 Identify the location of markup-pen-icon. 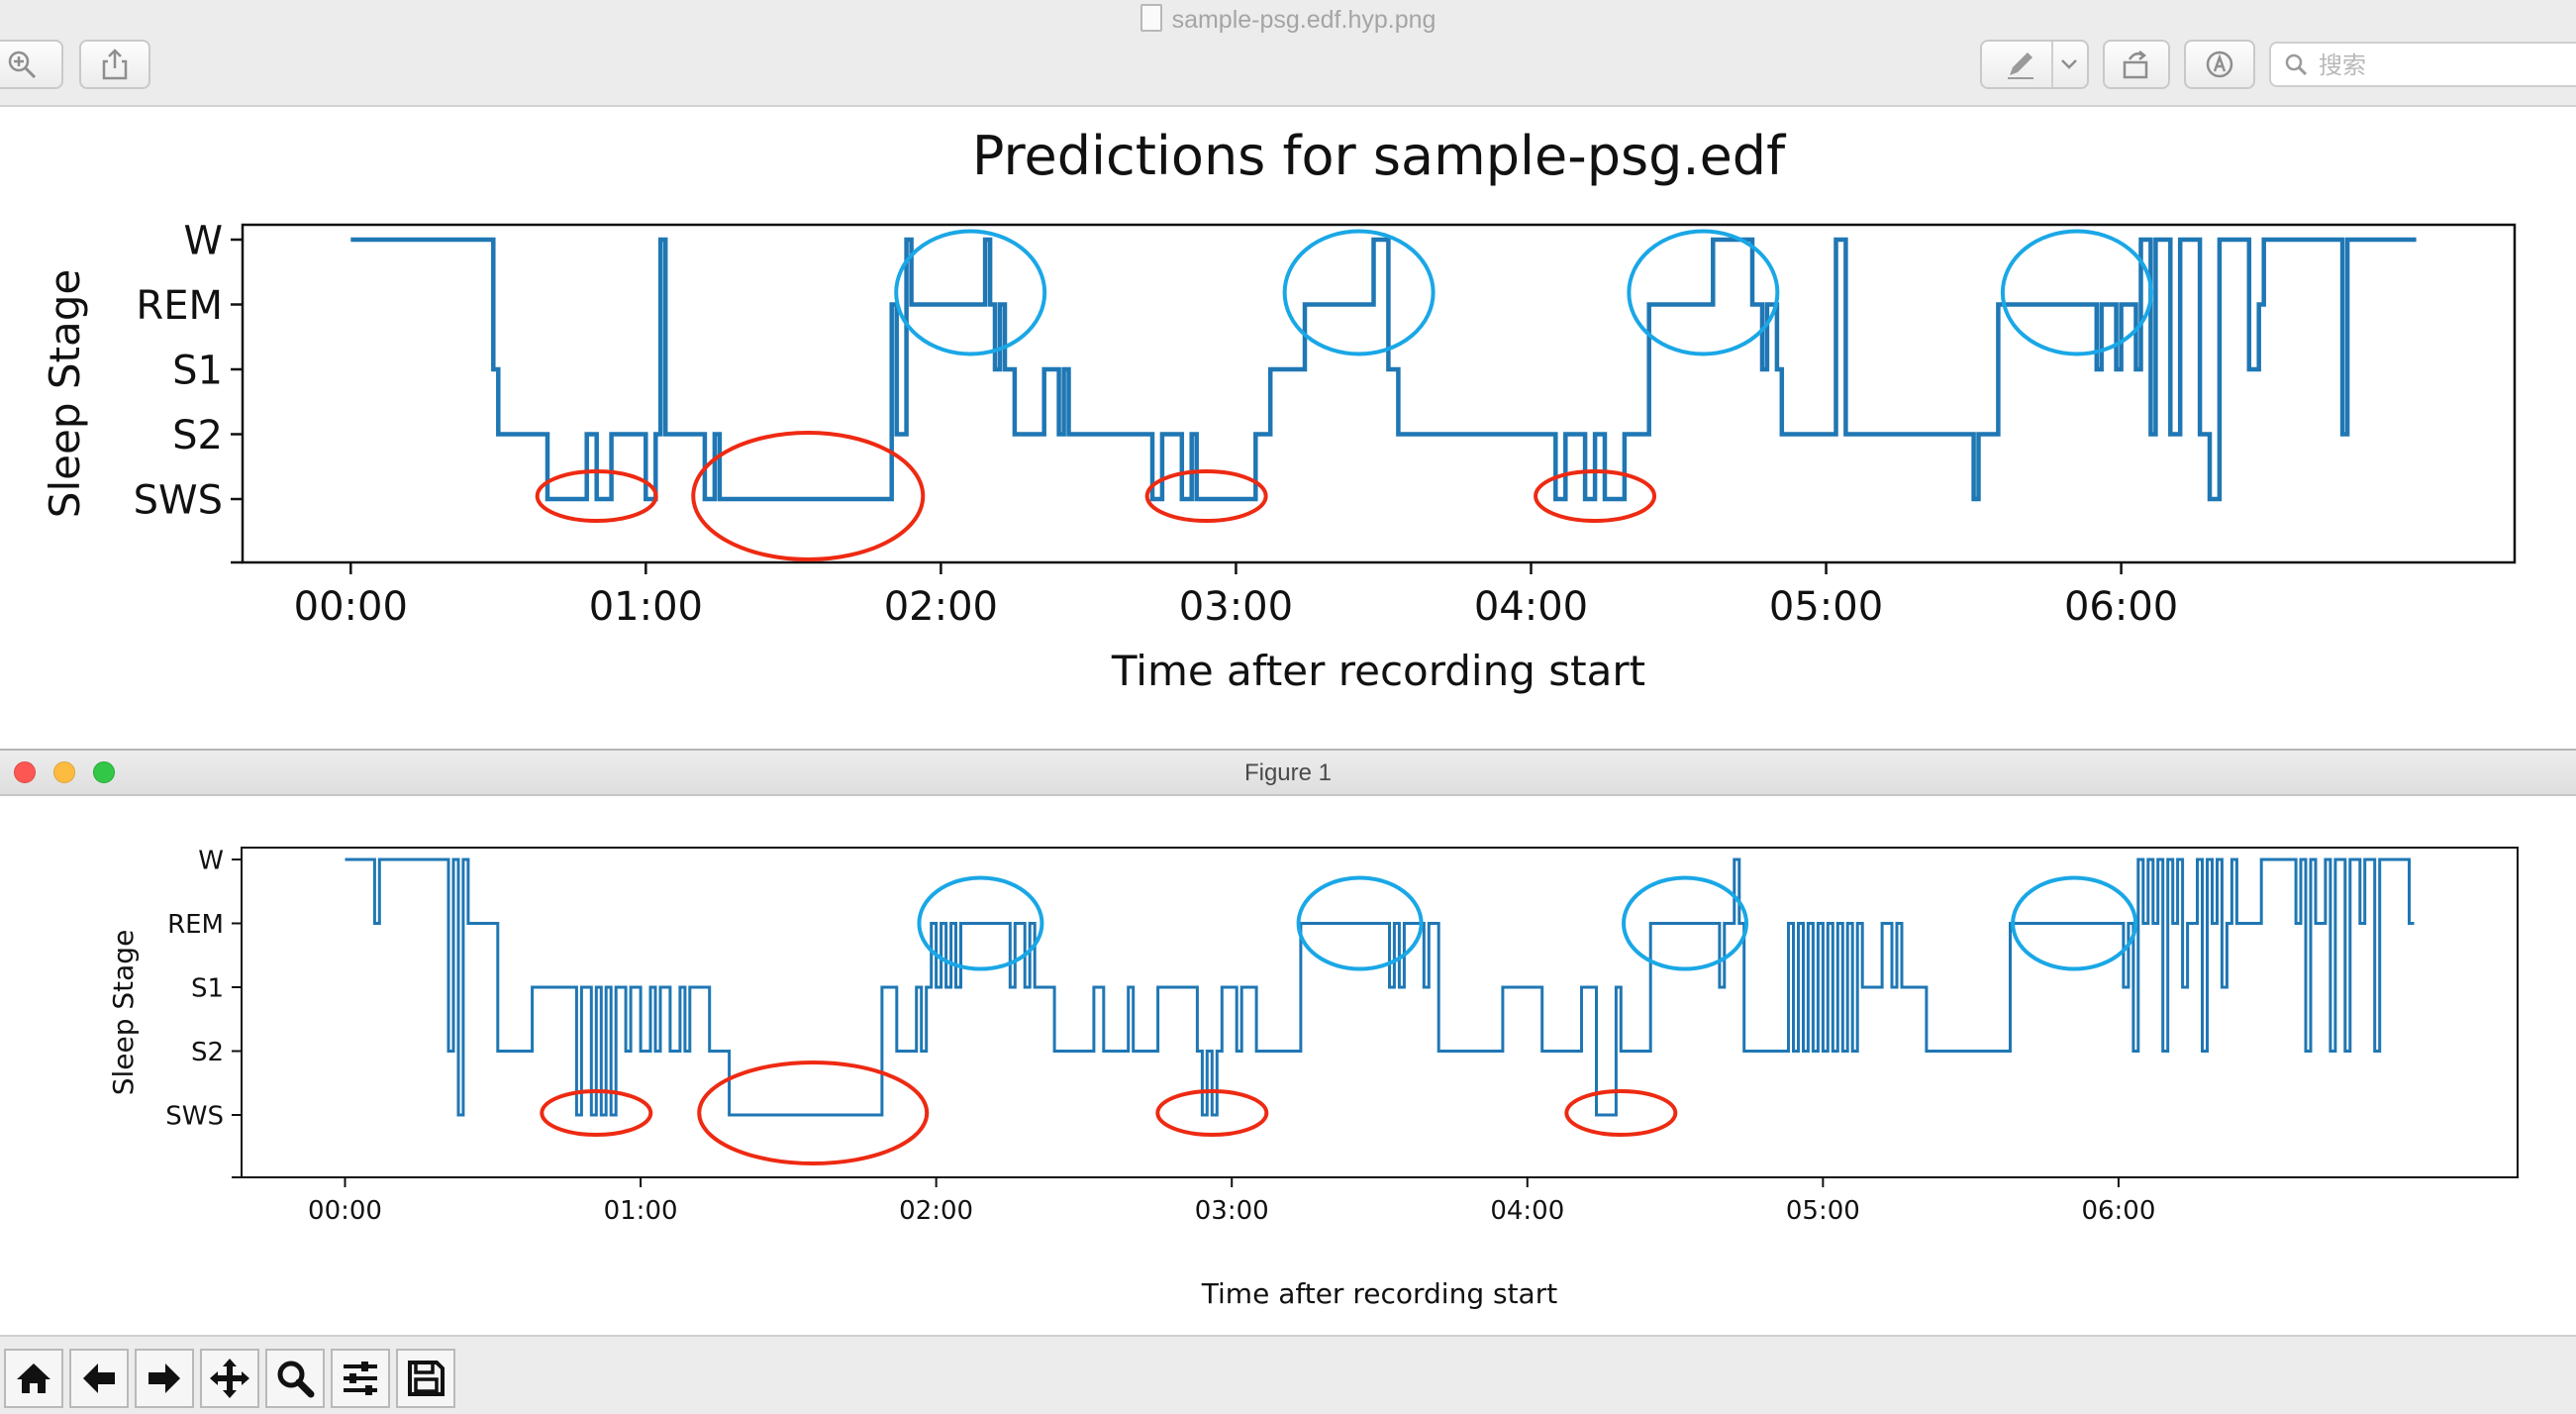
(2021, 65).